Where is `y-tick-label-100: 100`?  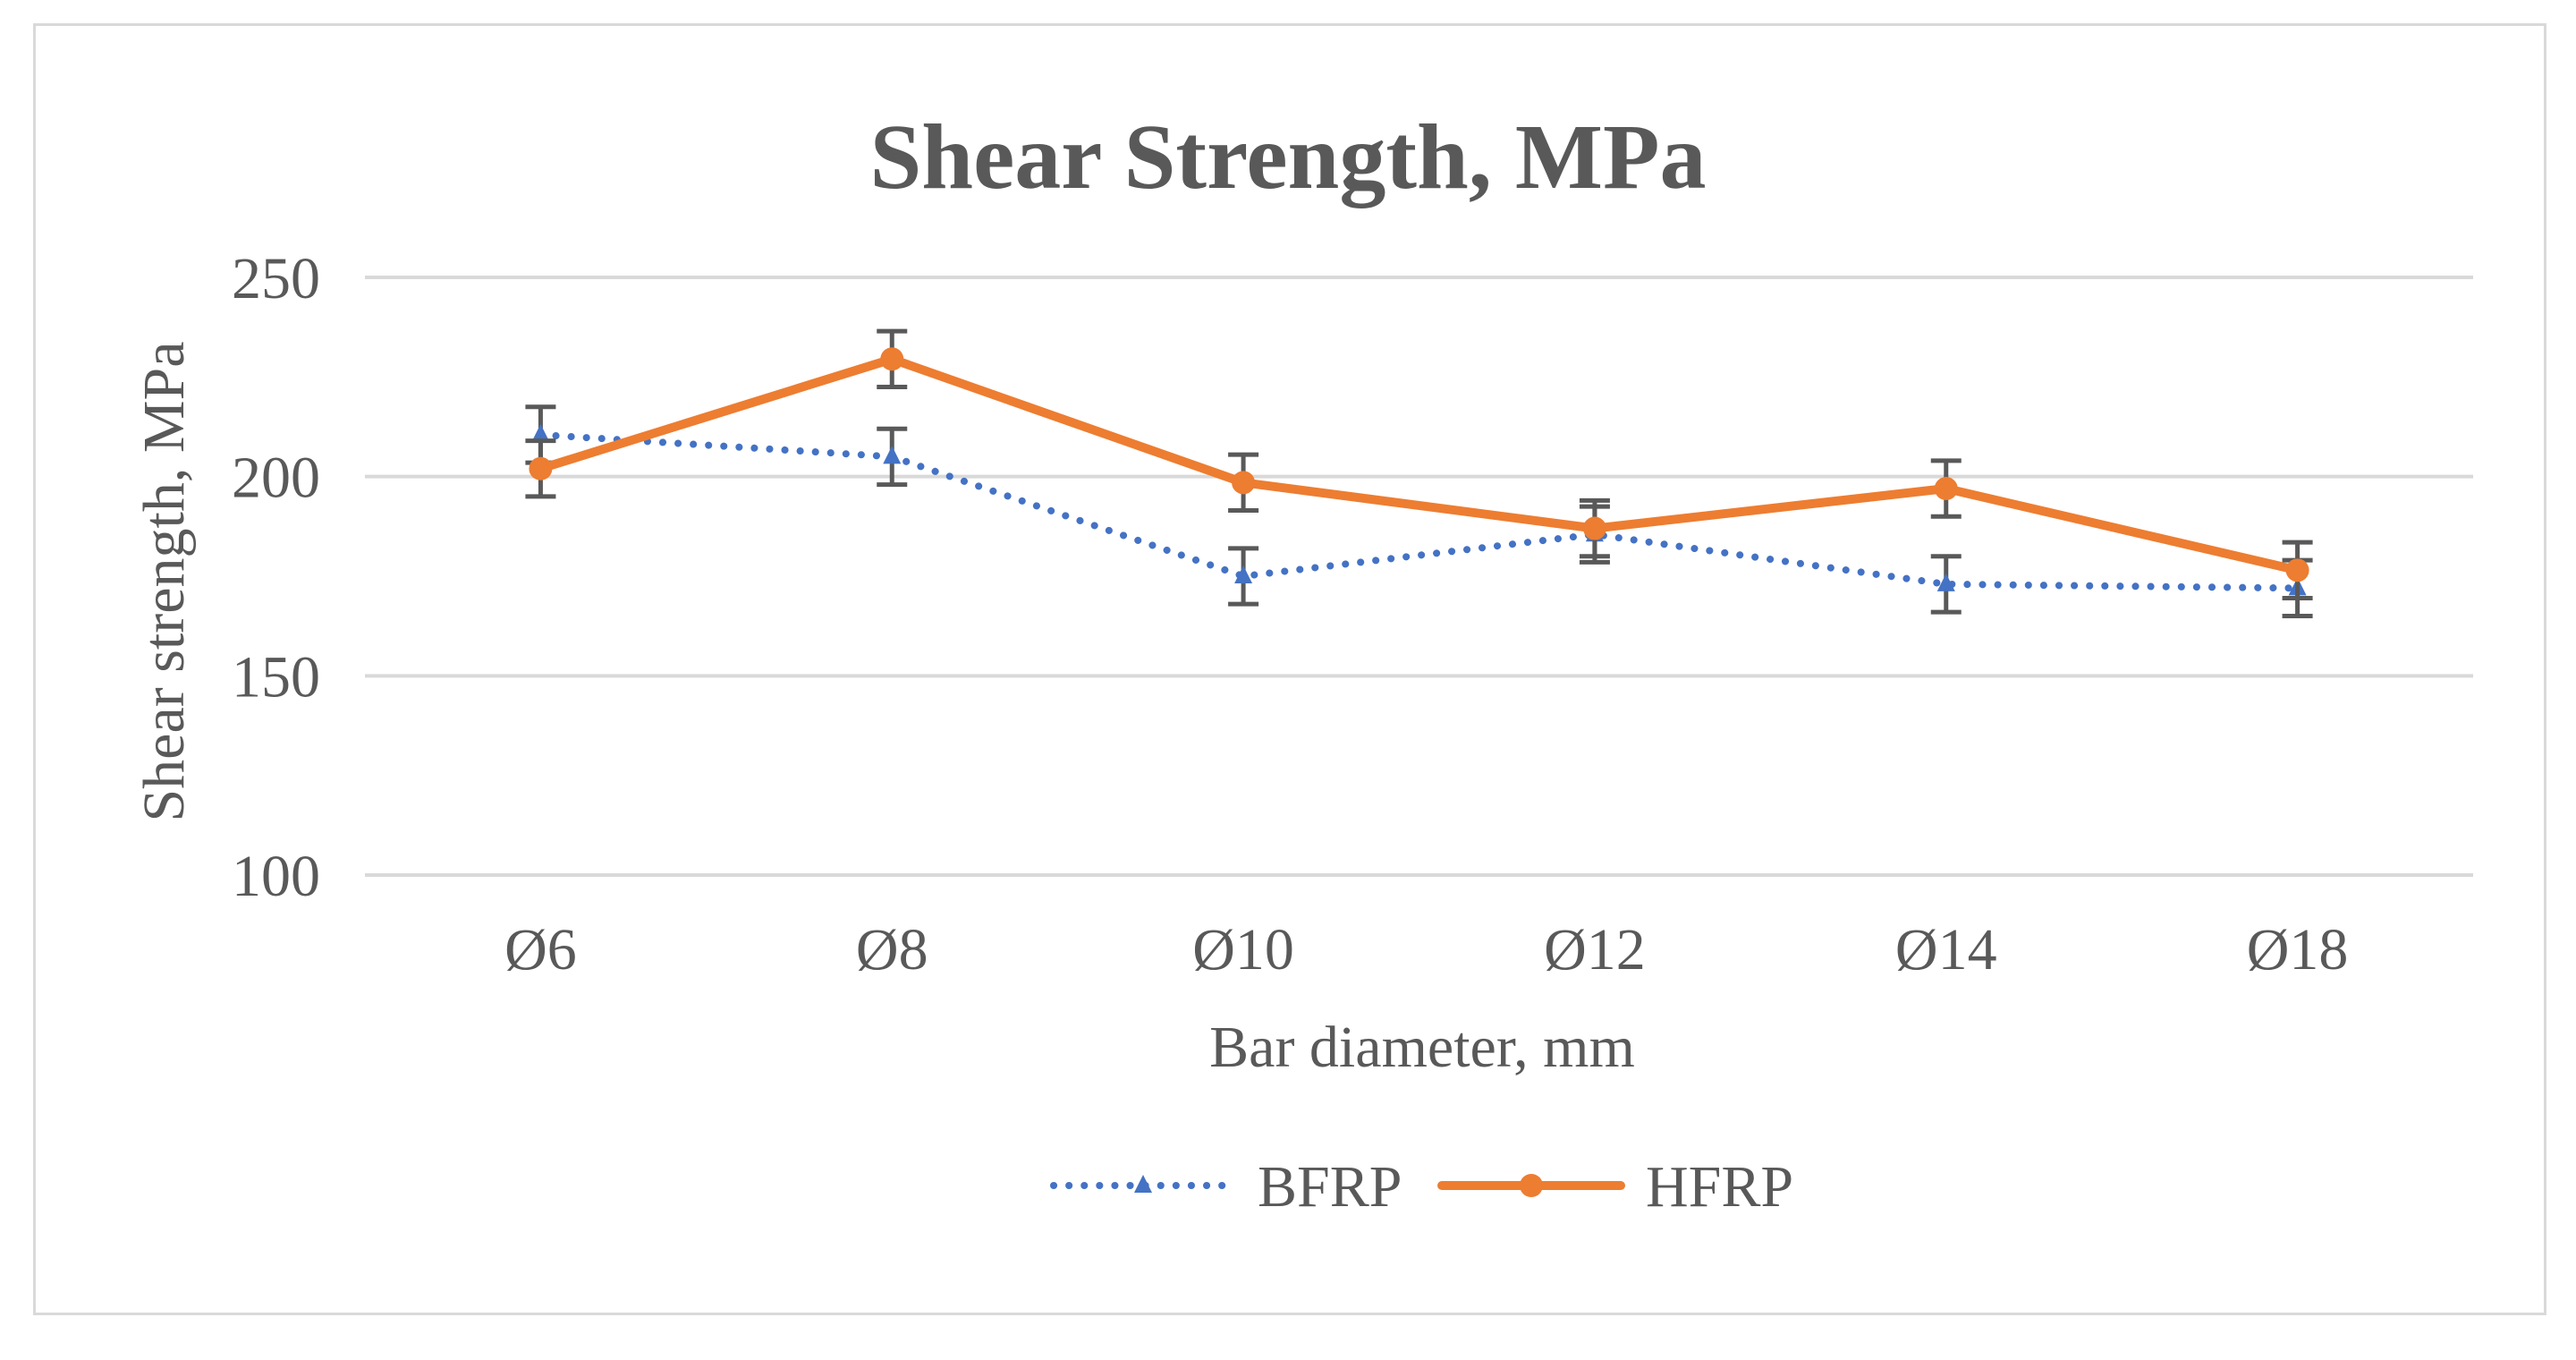 y-tick-label-100: 100 is located at coordinates (276, 876).